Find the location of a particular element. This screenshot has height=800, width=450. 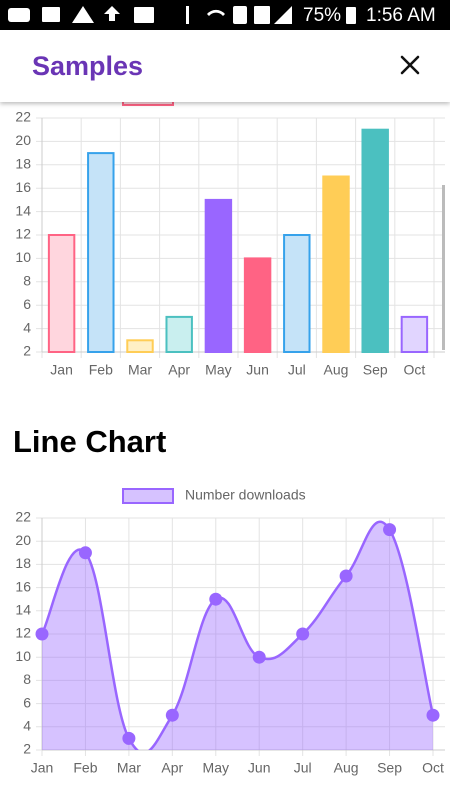

legend-swatch is located at coordinates (148, 496).